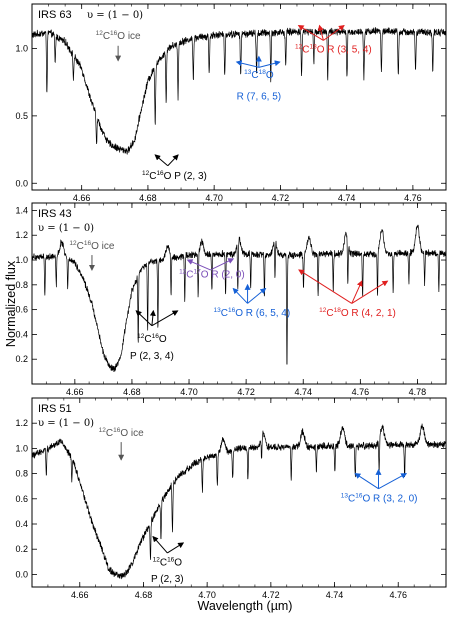 This screenshot has height=619, width=463. What do you see at coordinates (259, 75) in the screenshot?
I see `irs-63-13c18o-label: 13C18O` at bounding box center [259, 75].